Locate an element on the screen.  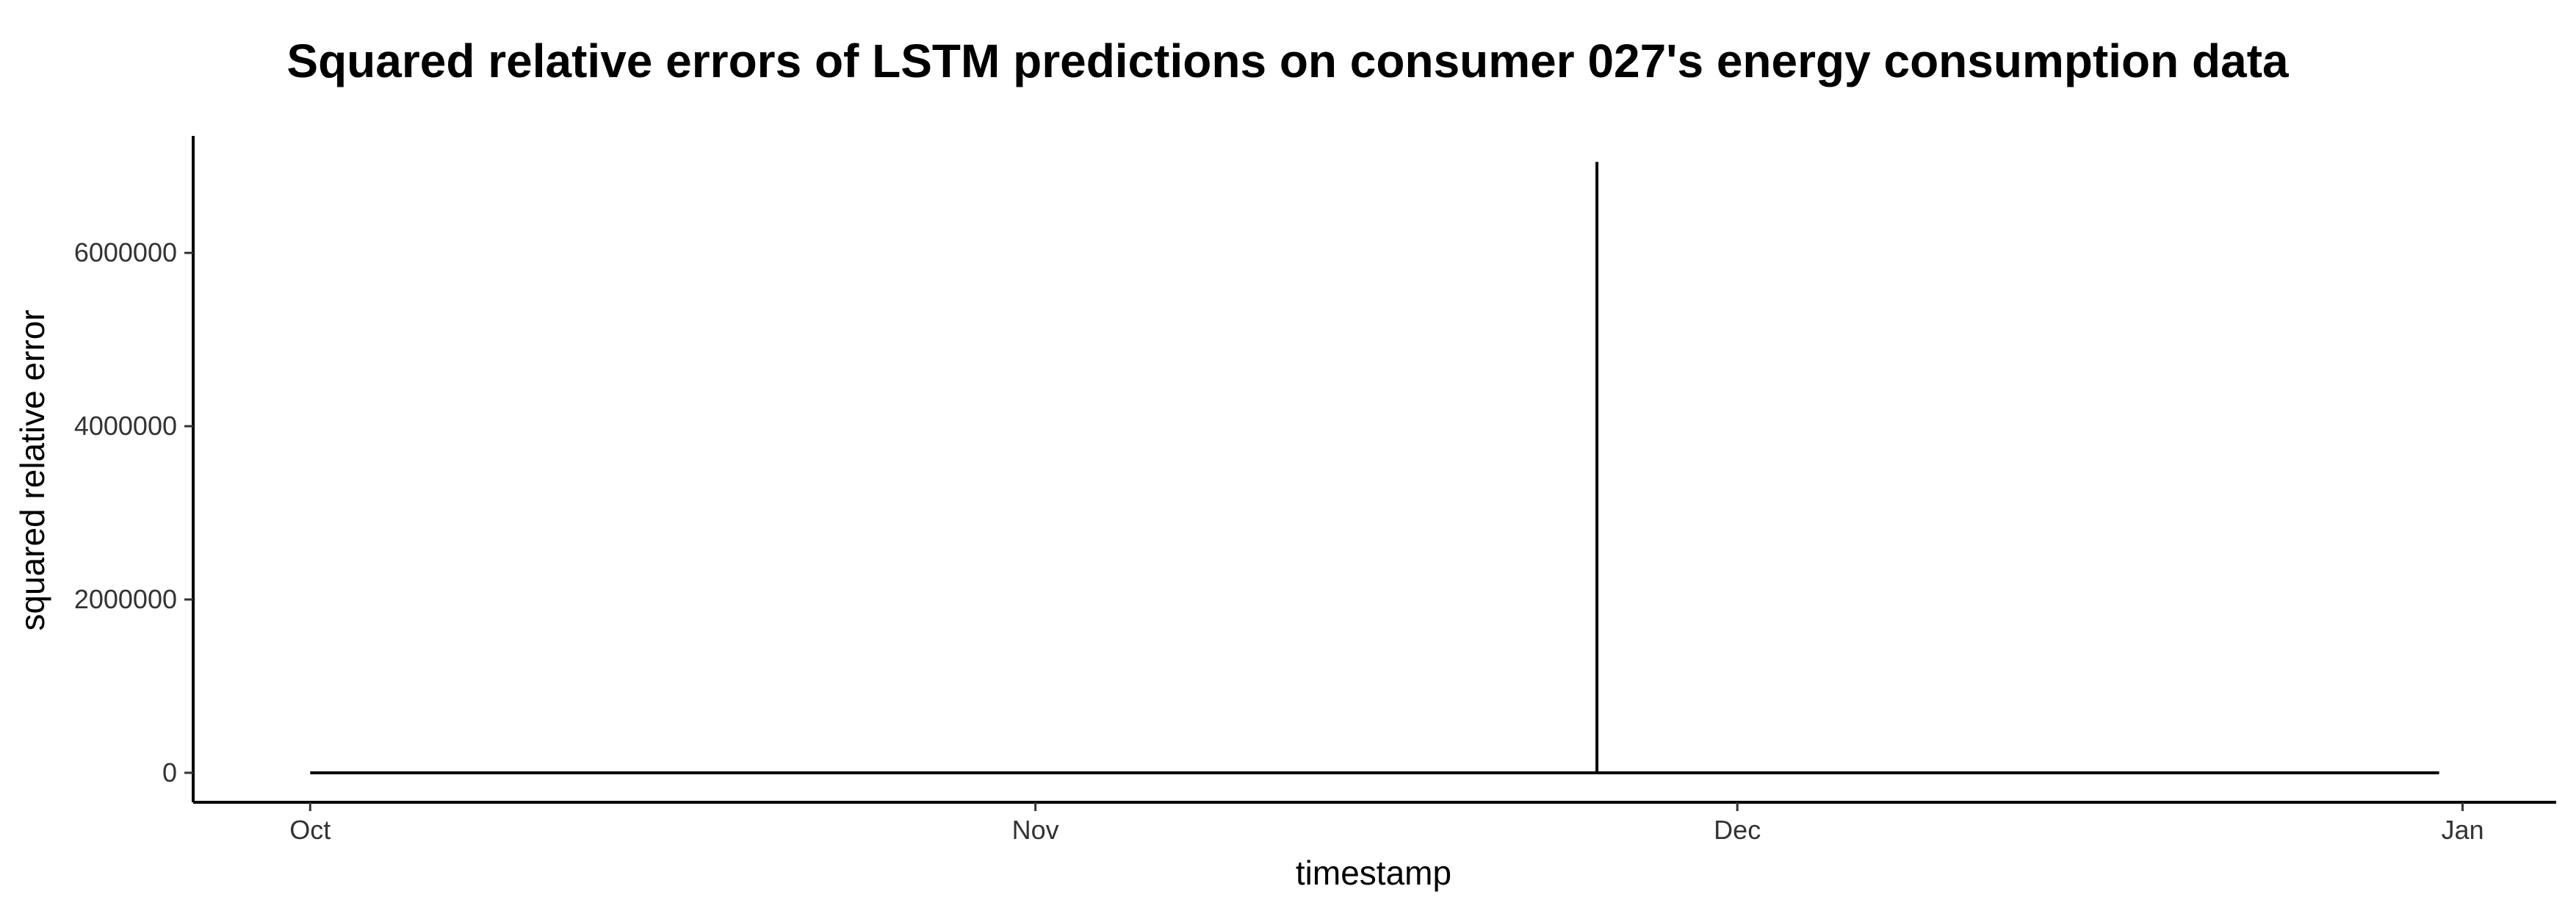
y-tick-label: 2000000 is located at coordinates (125, 599).